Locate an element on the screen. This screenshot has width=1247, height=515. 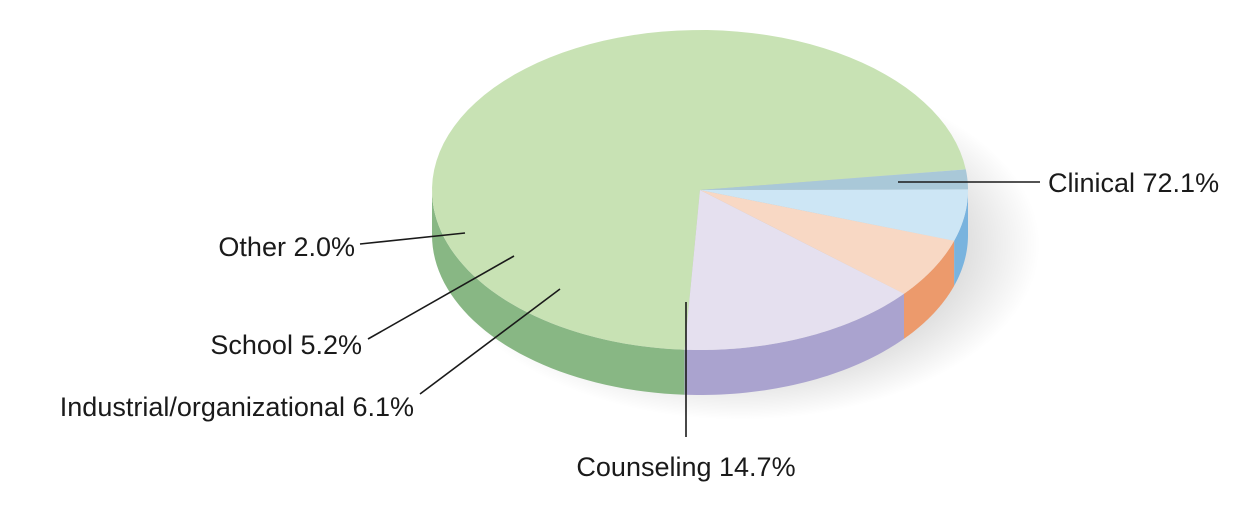
pie-side-counseling is located at coordinates (794, 344).